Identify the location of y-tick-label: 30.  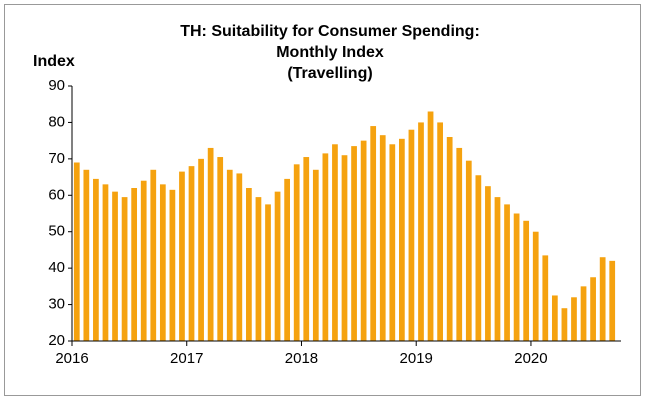
(56, 304).